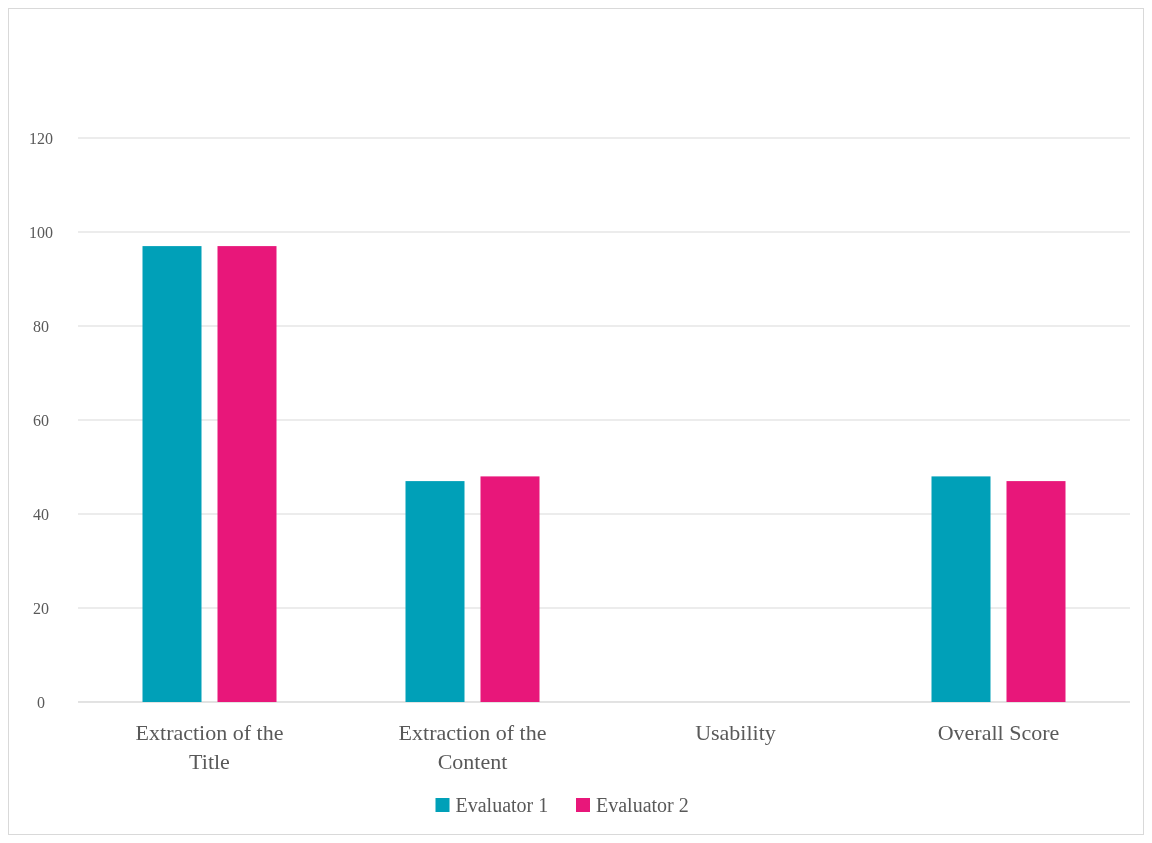  What do you see at coordinates (735, 732) in the screenshot?
I see `x-tick-label: Usability` at bounding box center [735, 732].